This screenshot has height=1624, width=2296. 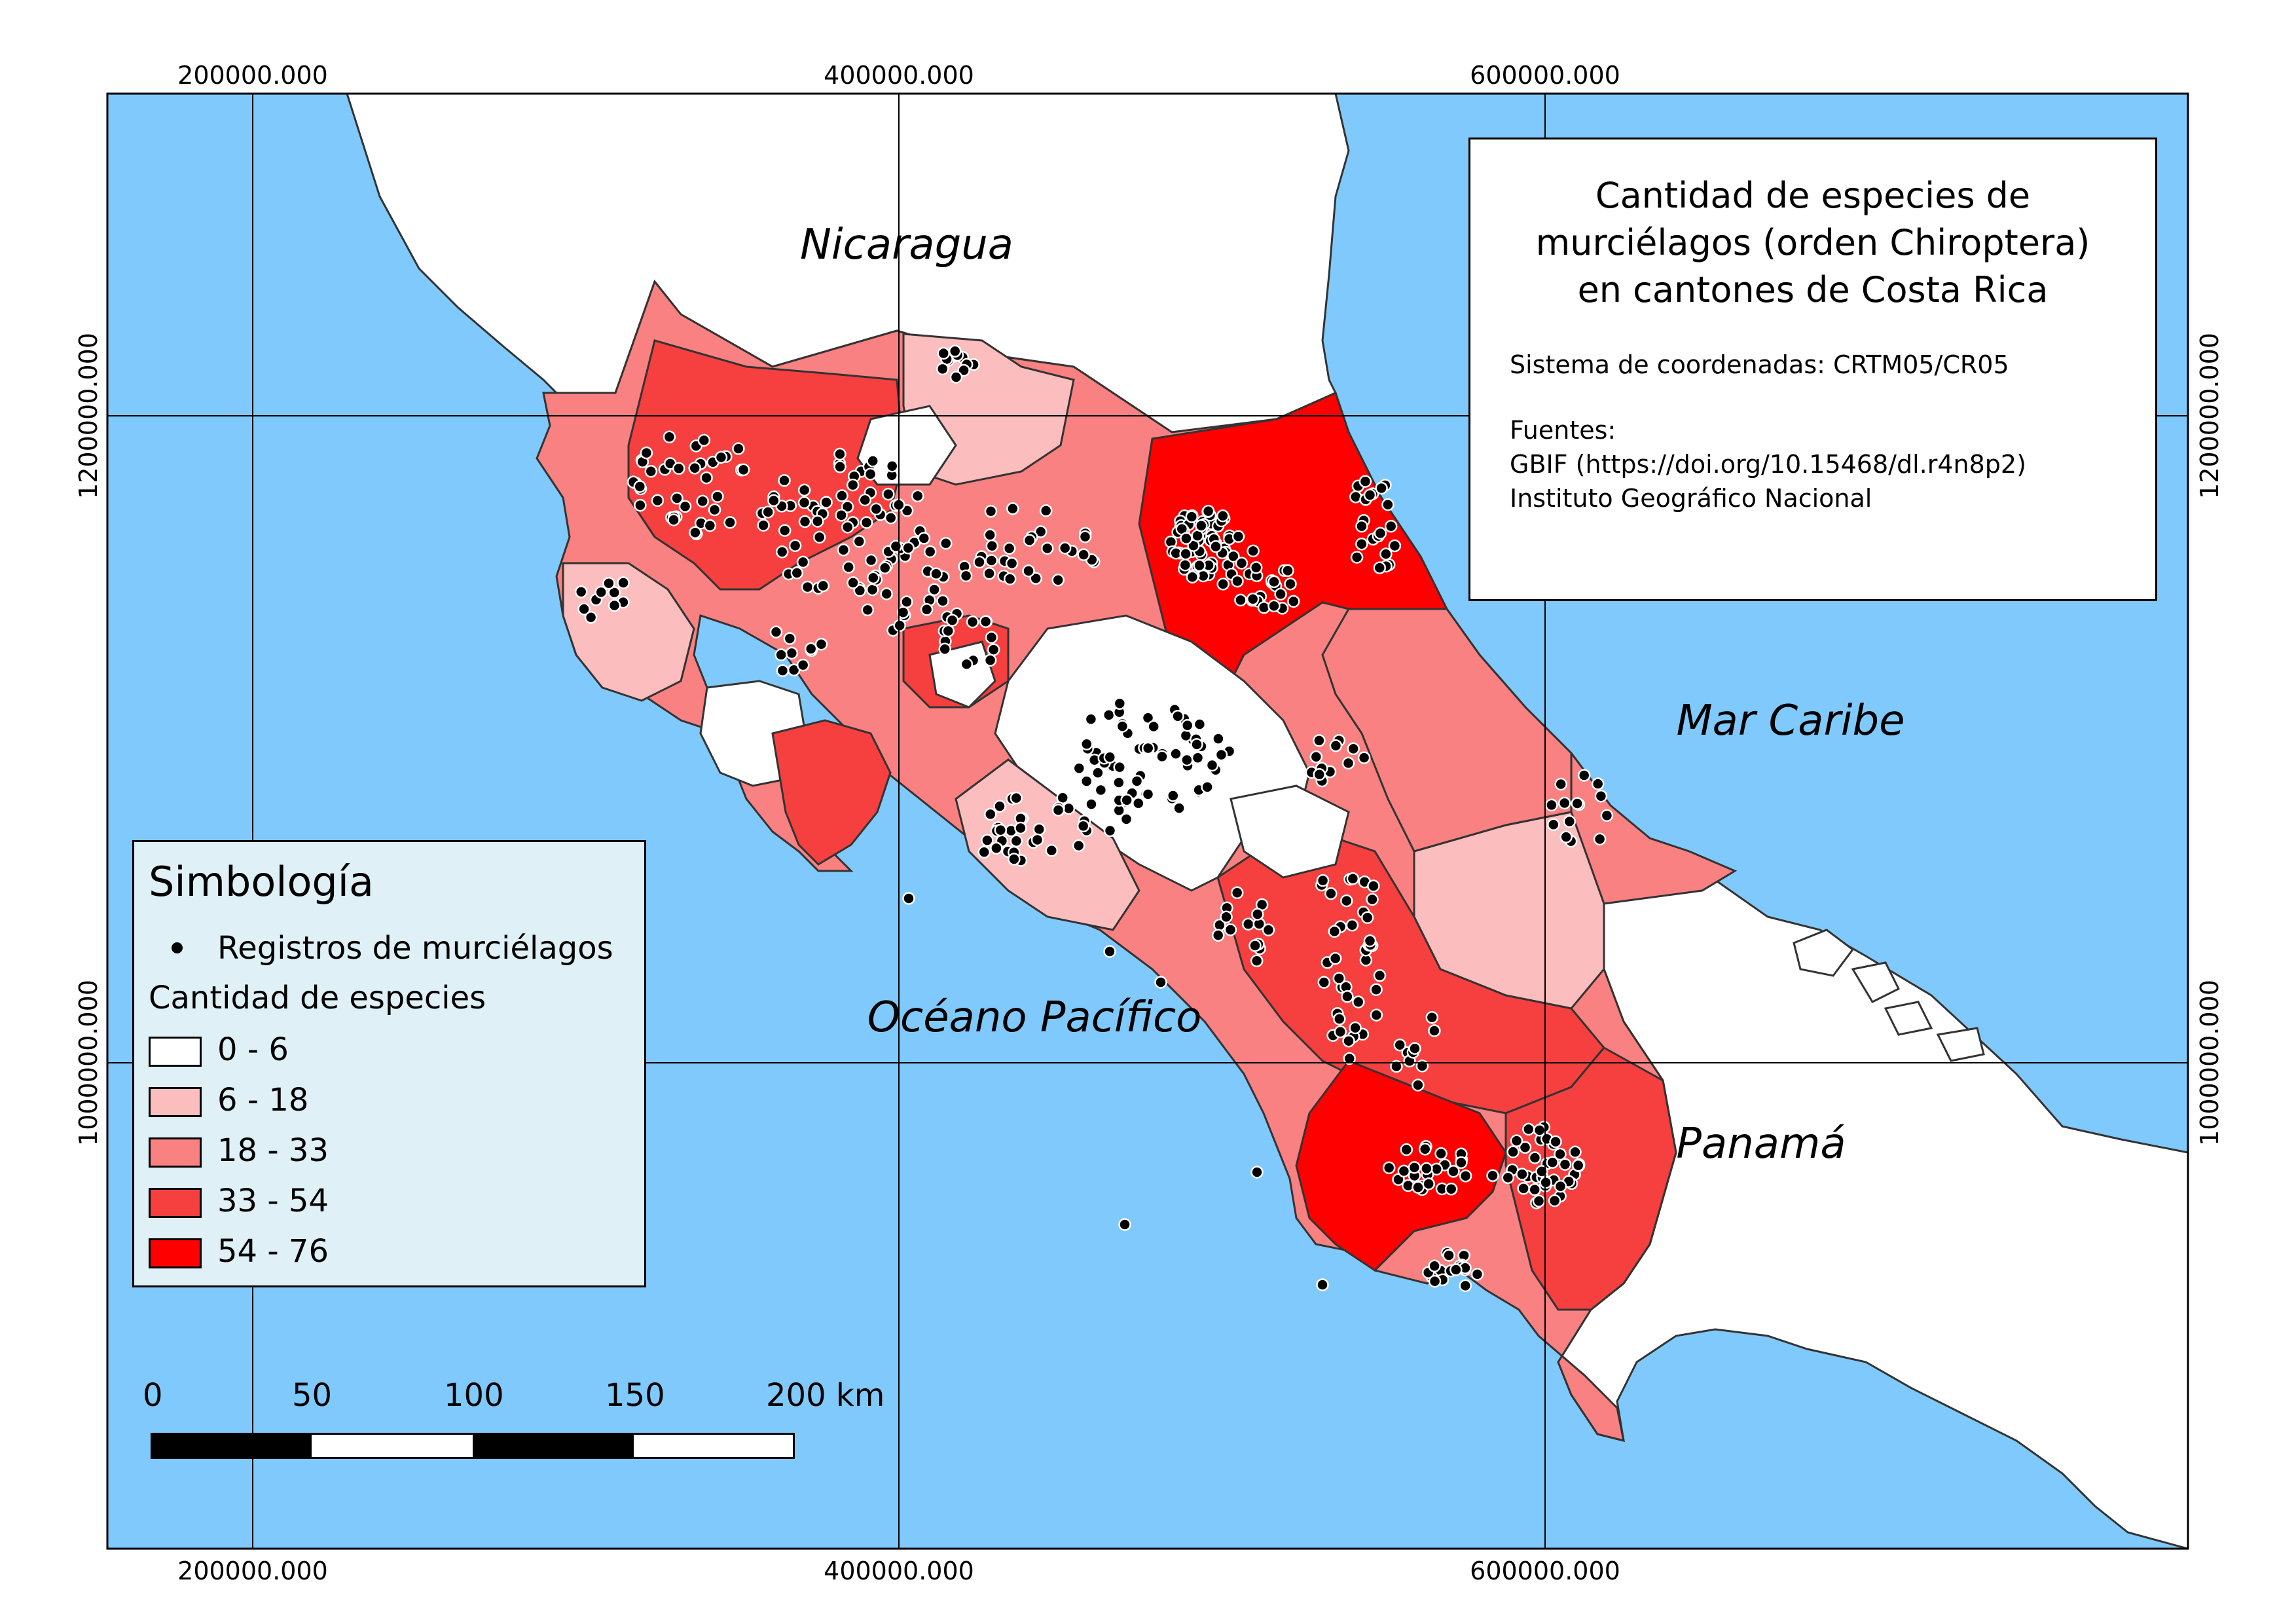 I want to click on x-label-top-3: 600000.000, so click(x=1545, y=75).